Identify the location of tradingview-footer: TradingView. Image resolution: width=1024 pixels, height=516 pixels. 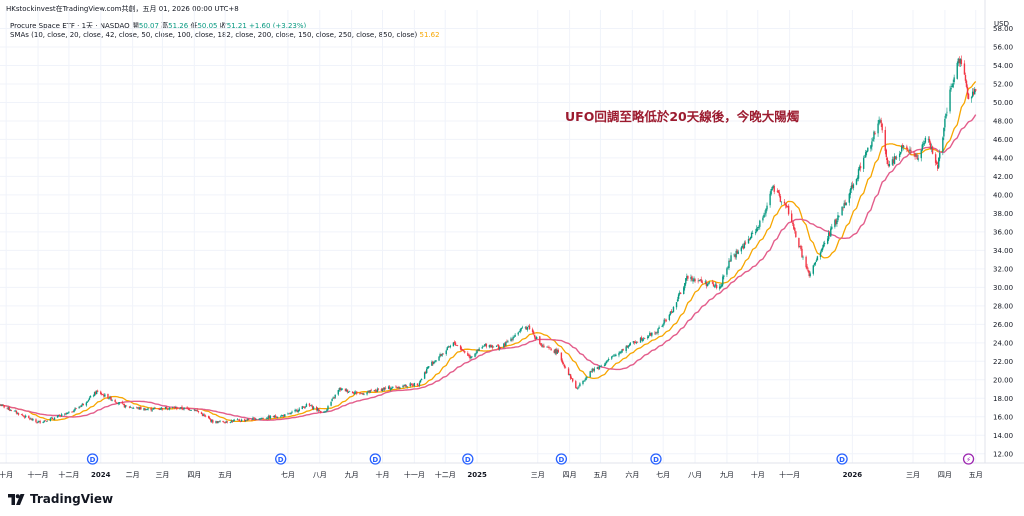
(60, 499).